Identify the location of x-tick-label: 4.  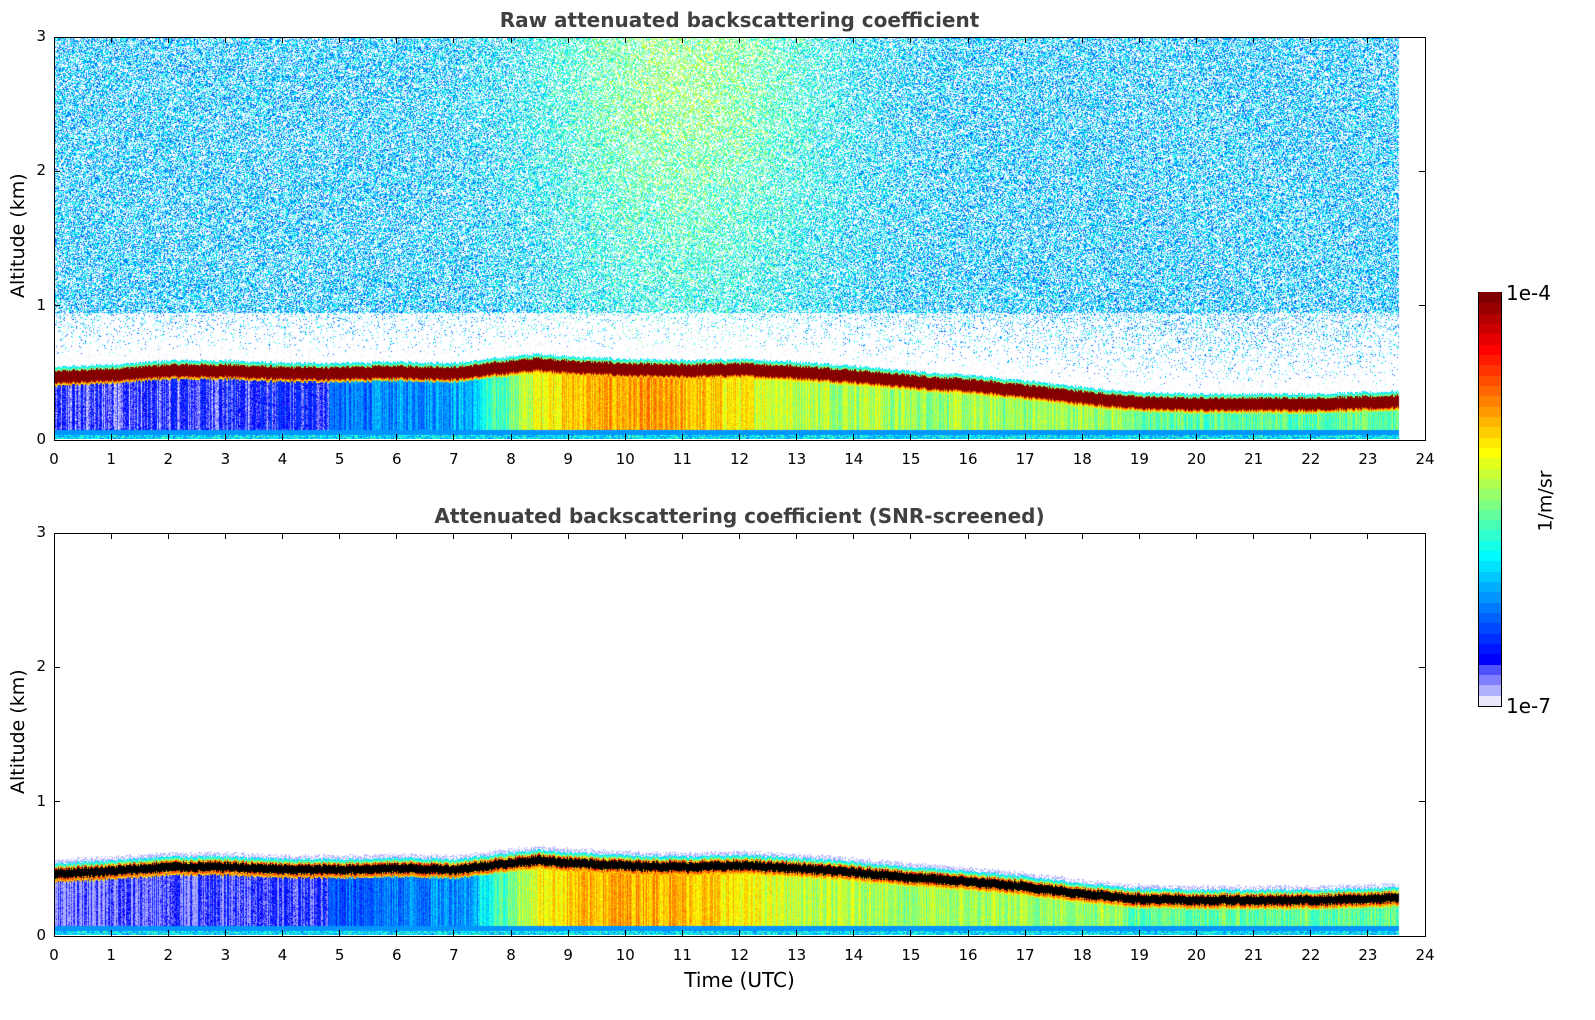
(282, 459).